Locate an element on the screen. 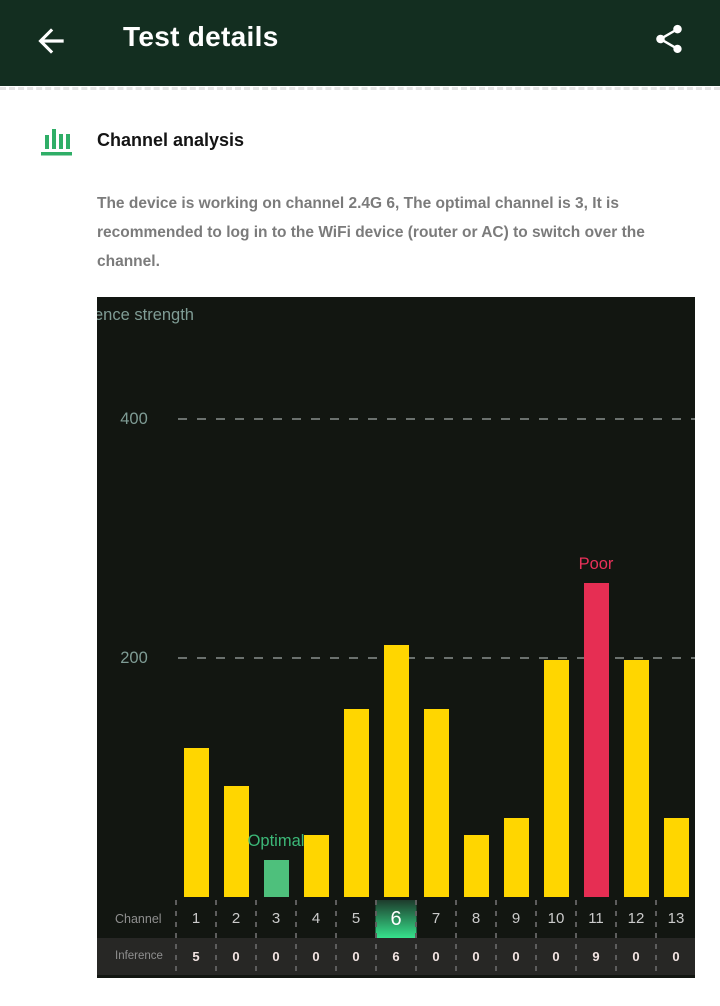 The image size is (720, 1006). inference-row-label: Inference is located at coordinates (139, 956).